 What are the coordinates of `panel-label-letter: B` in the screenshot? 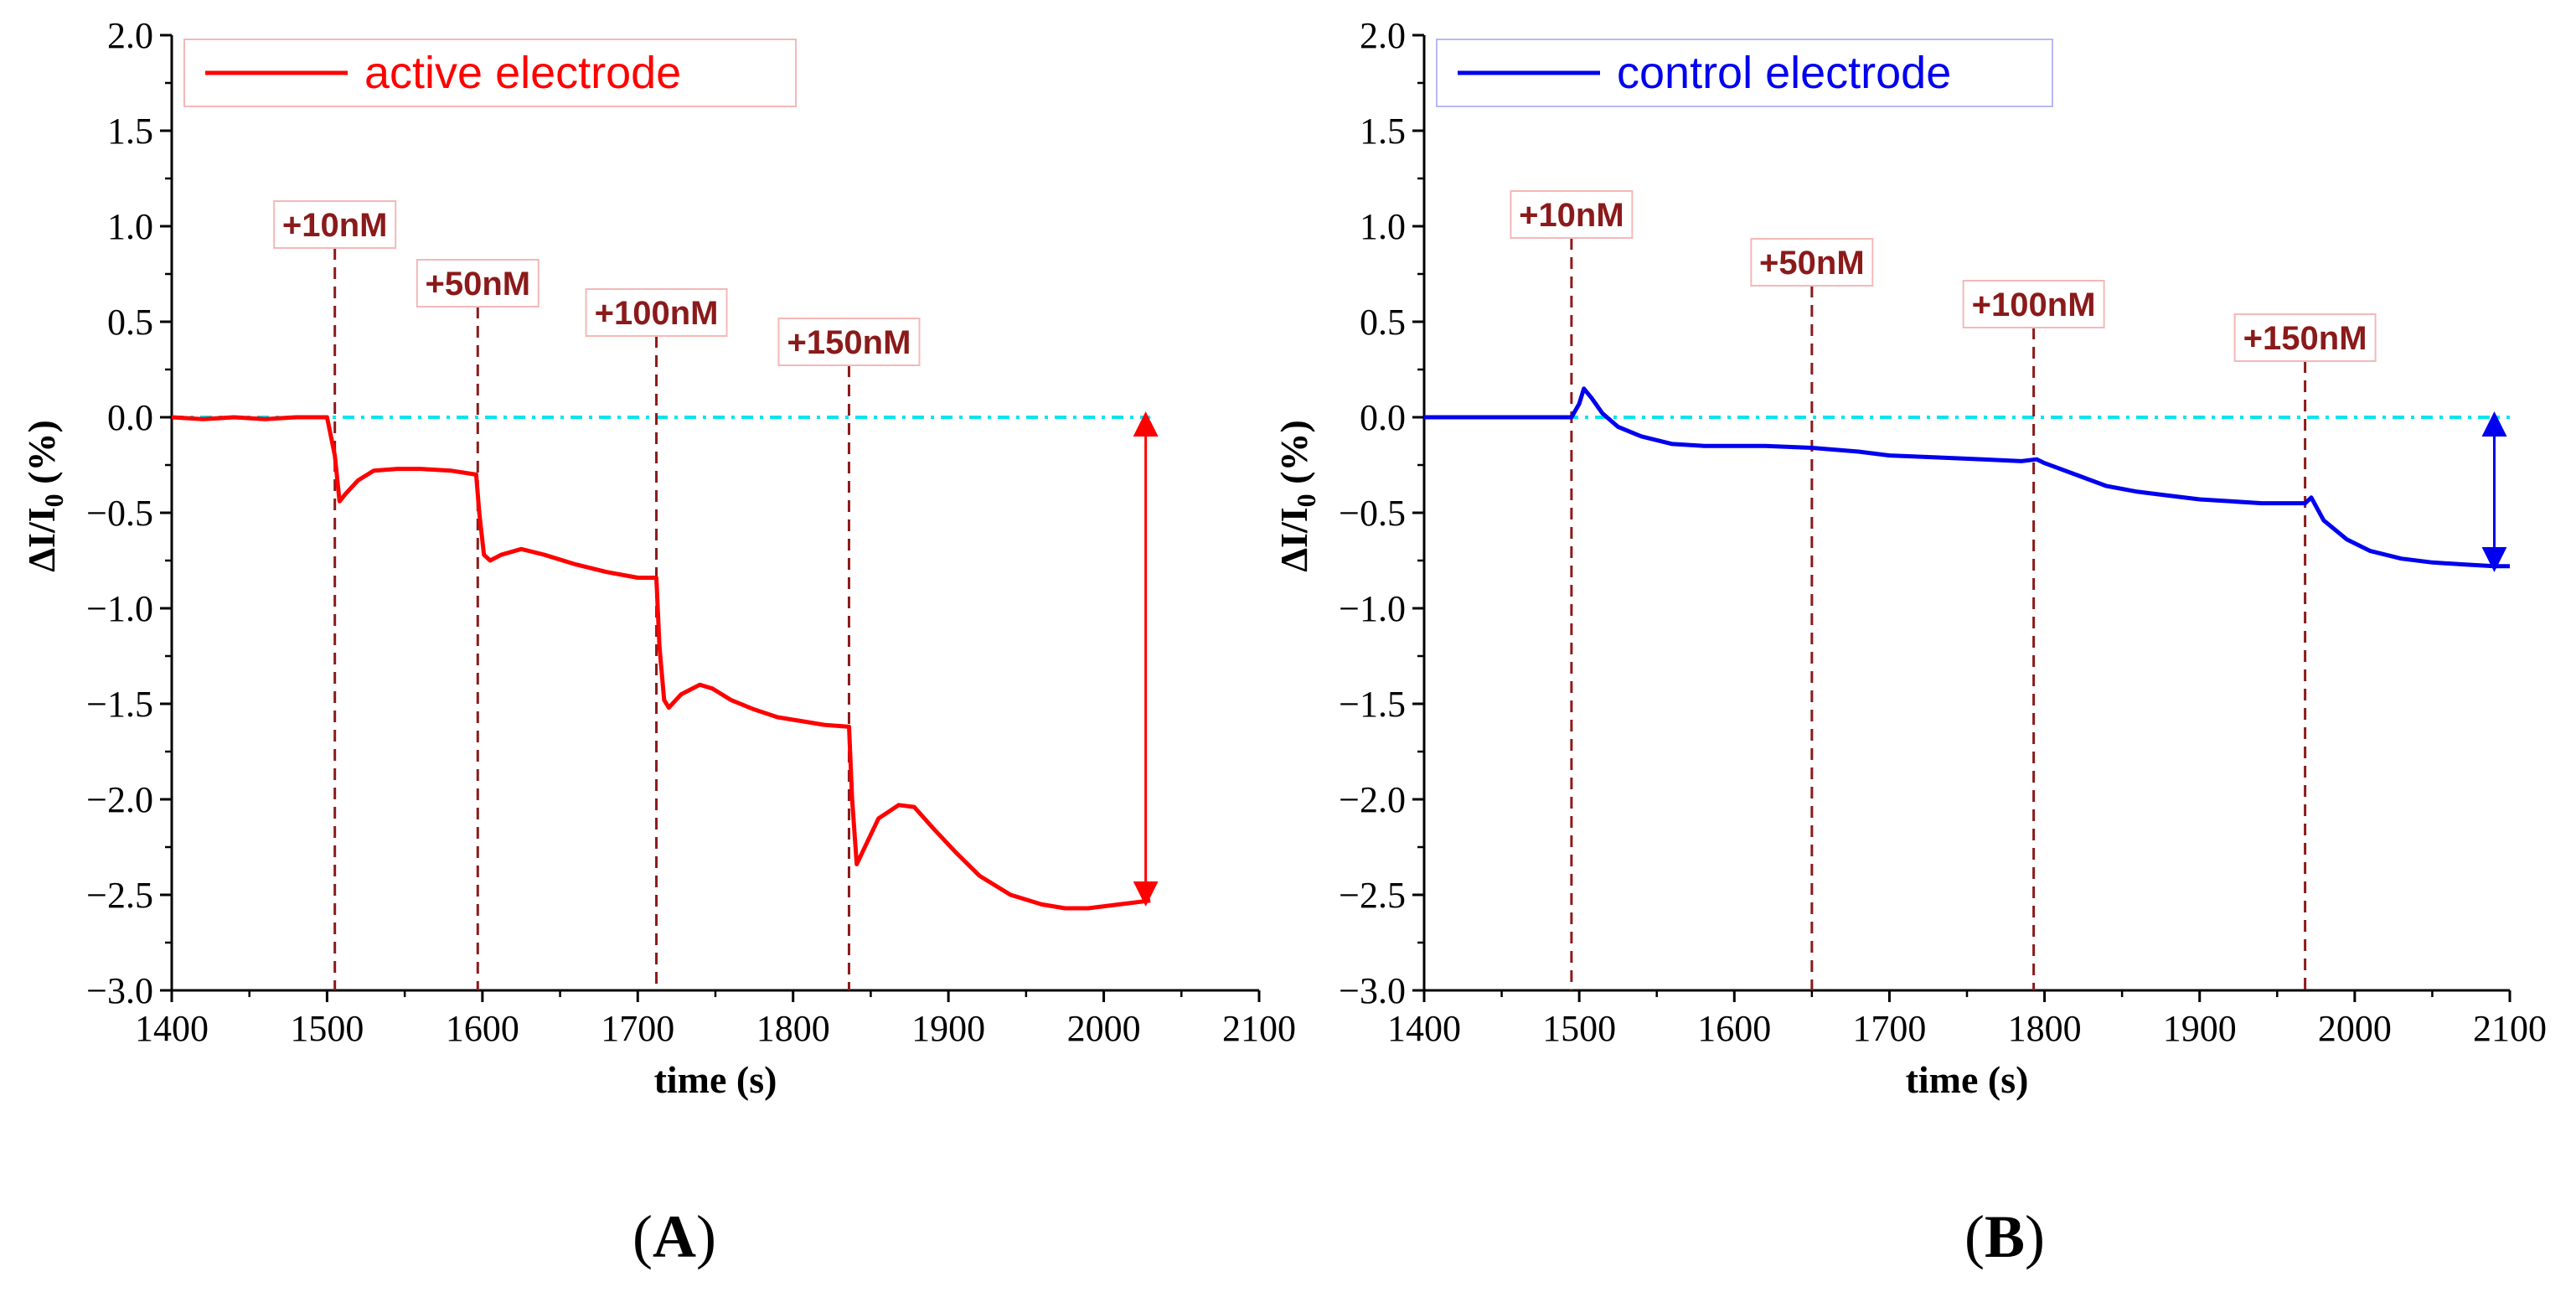 It's located at (2005, 1237).